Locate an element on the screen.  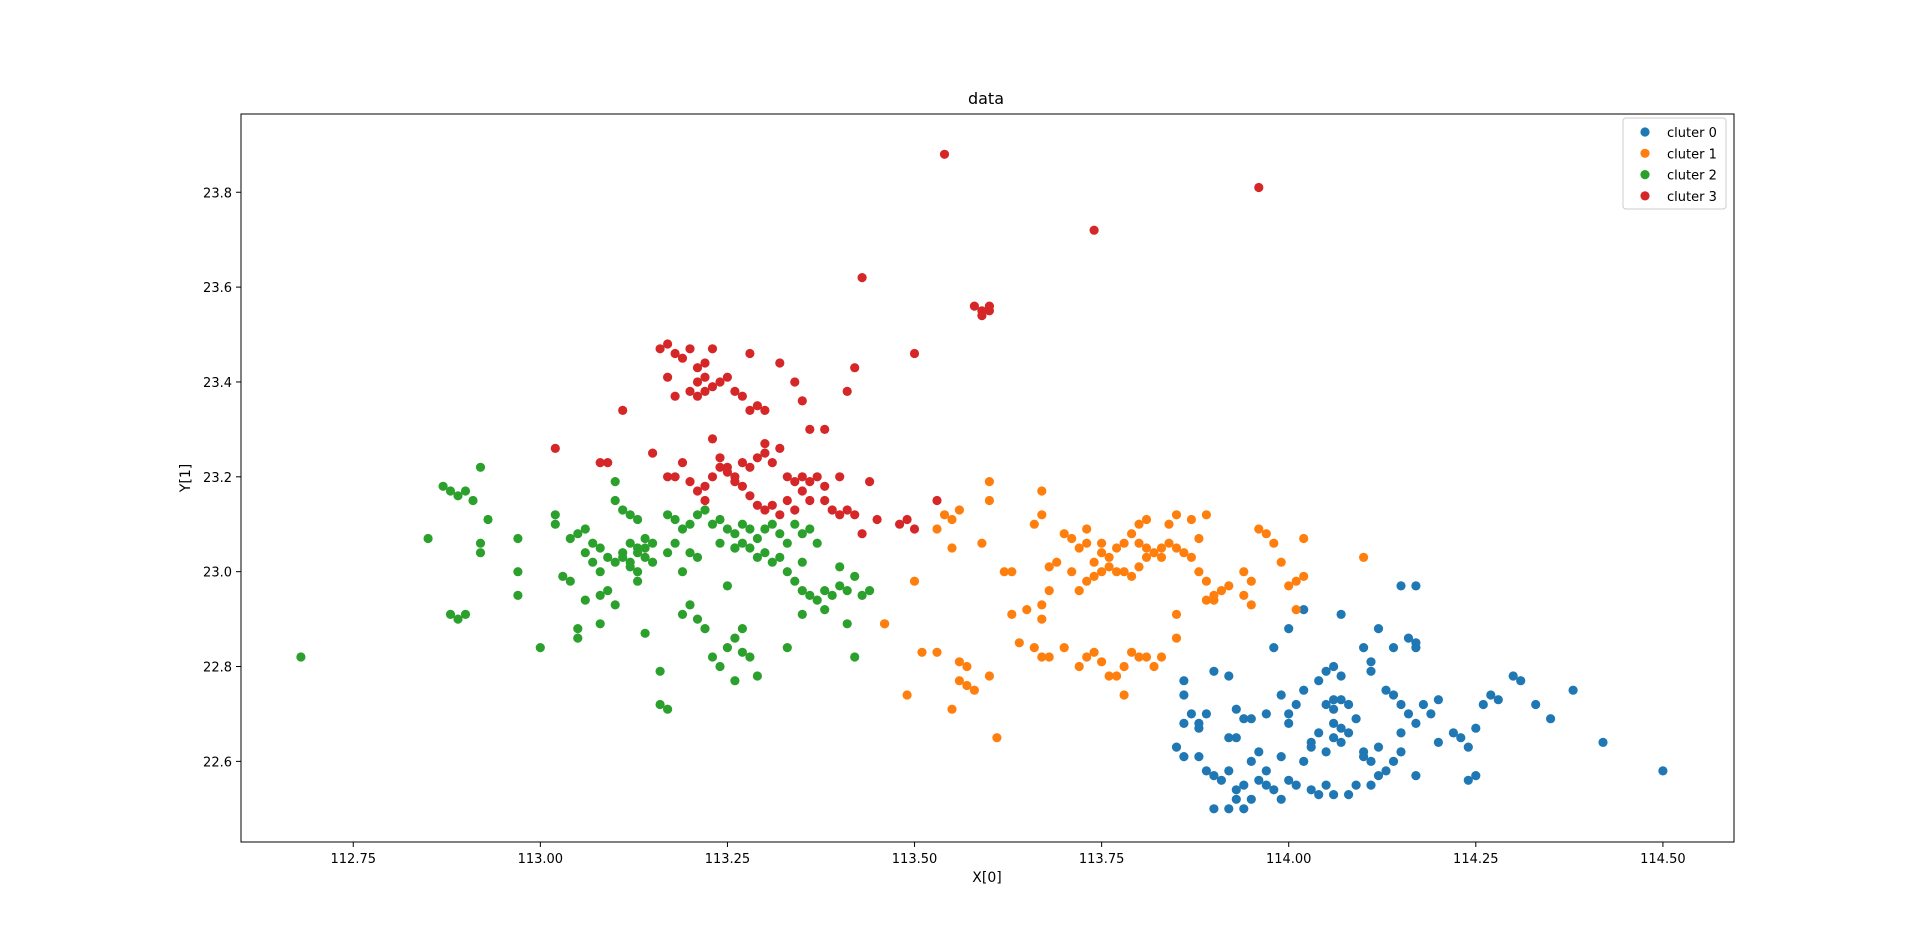
x-tick-label: 113.25 is located at coordinates (728, 859).